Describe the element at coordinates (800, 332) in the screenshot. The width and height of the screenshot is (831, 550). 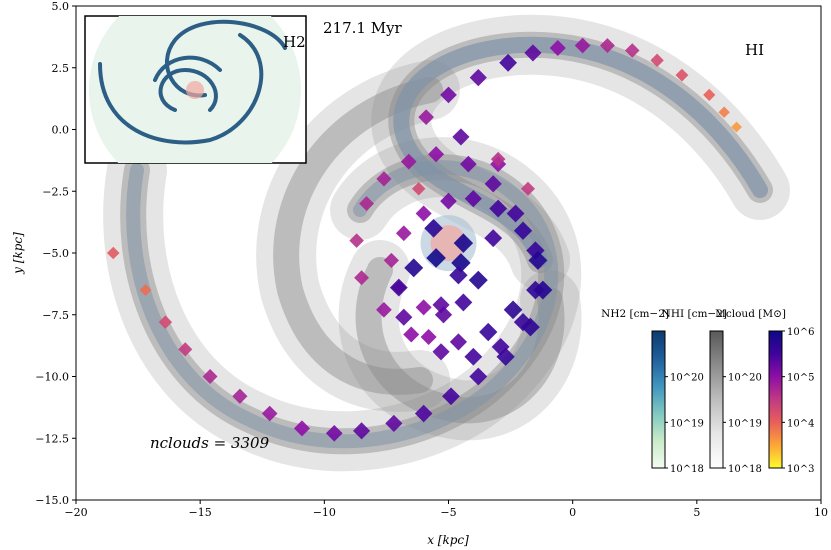
I see `colorbar-tick-label: 10^6` at that location.